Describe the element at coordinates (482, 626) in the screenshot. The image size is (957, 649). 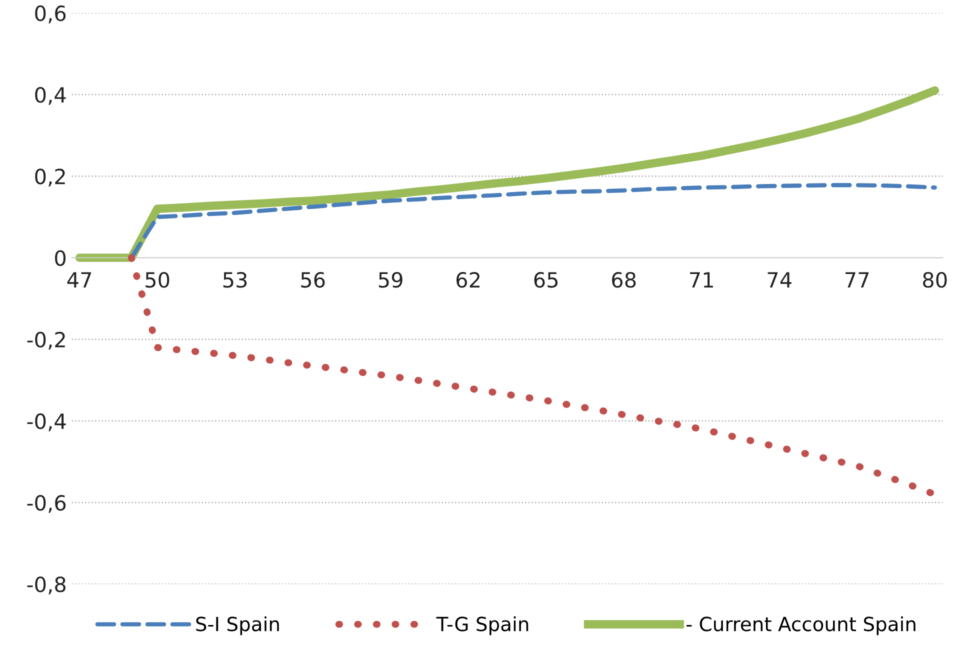
I see `legend-label: T-G Spain` at that location.